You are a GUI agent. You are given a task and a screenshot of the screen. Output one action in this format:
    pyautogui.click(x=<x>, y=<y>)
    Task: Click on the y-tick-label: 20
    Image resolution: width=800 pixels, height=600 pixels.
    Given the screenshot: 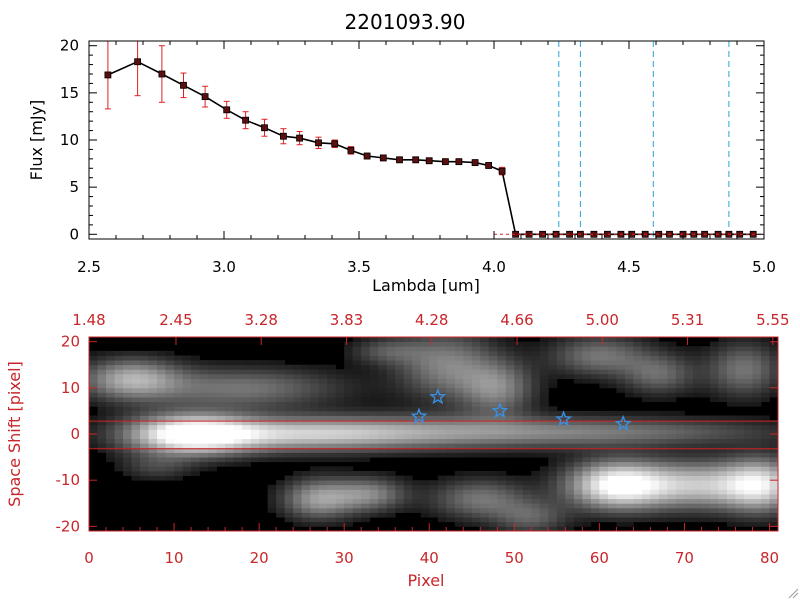 What is the action you would take?
    pyautogui.click(x=70, y=342)
    